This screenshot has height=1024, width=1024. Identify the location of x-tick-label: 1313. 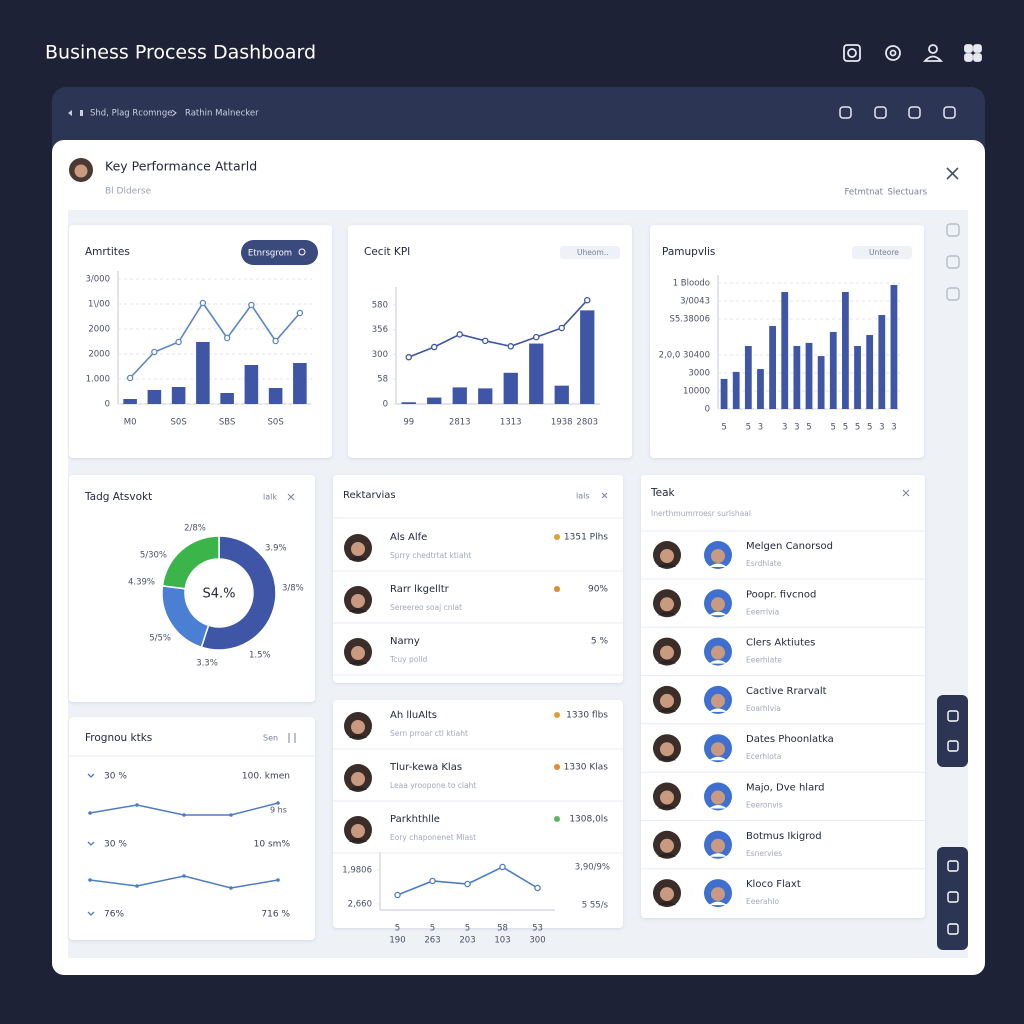
(511, 423).